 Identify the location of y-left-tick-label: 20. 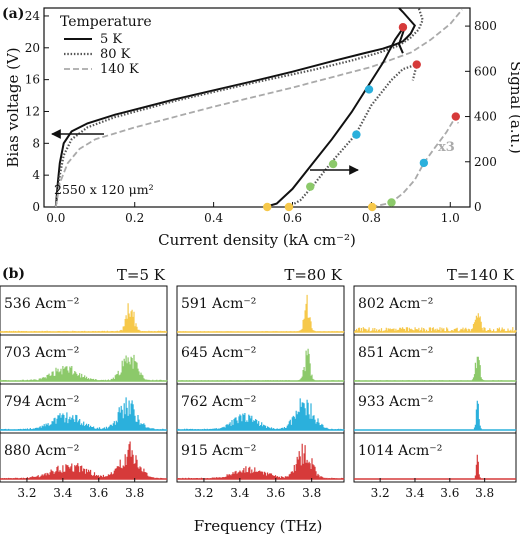
(32, 48).